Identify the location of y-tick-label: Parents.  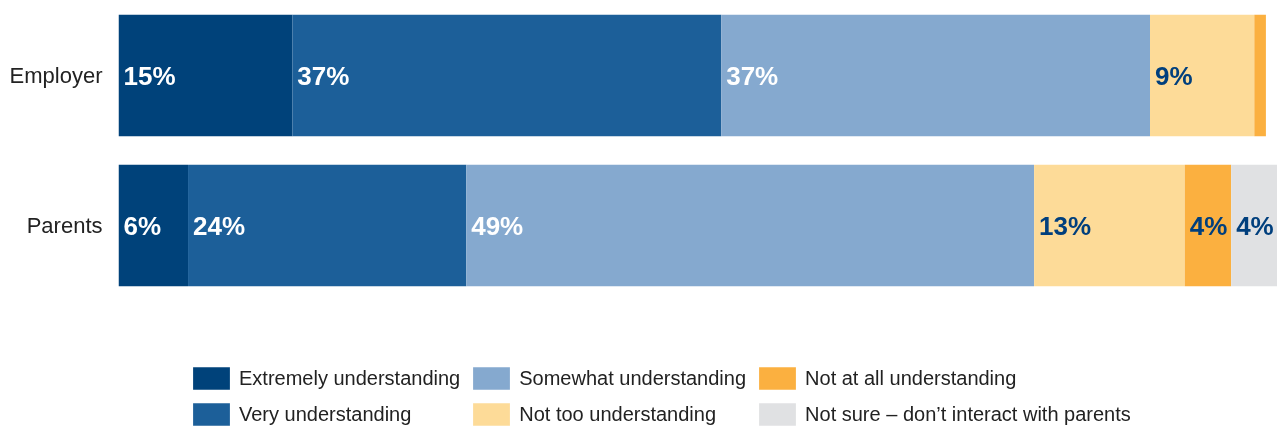
(64, 226).